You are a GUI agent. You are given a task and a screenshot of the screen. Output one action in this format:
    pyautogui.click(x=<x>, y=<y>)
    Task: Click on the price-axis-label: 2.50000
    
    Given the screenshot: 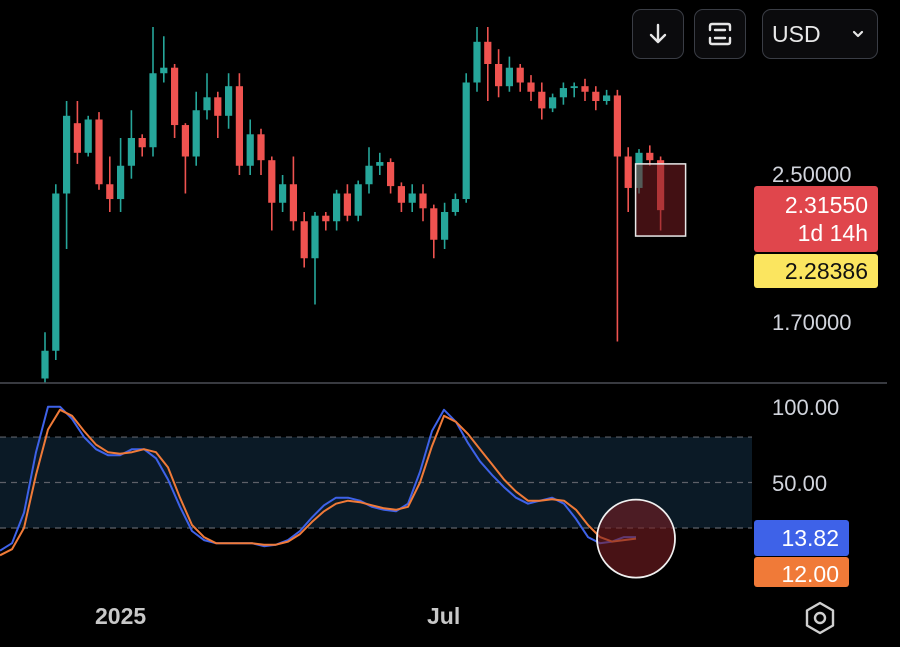 What is the action you would take?
    pyautogui.click(x=812, y=174)
    